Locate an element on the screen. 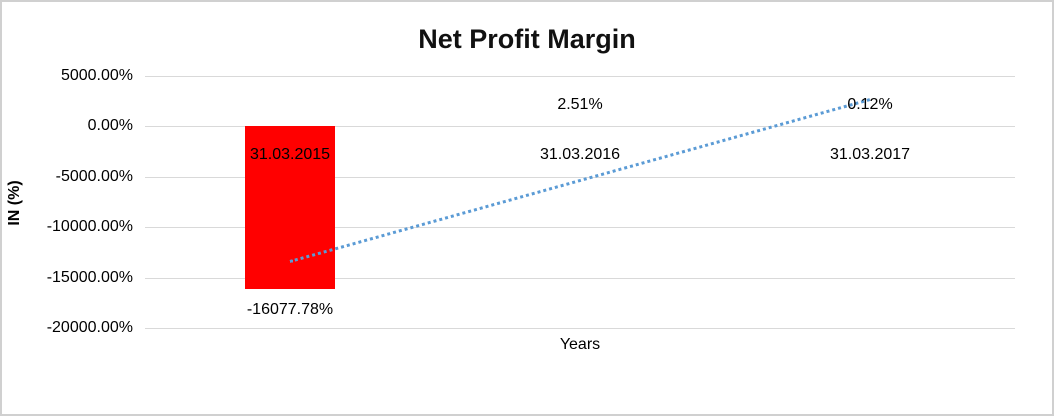 The width and height of the screenshot is (1054, 416). data-label-2015: -16077.78% is located at coordinates (290, 309).